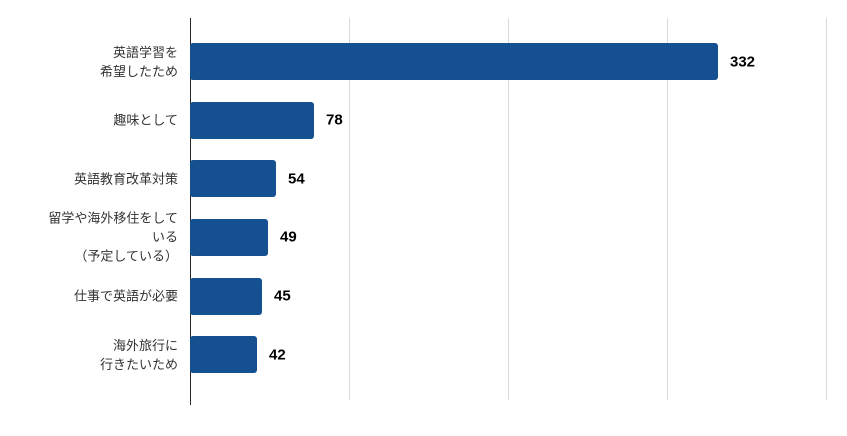  What do you see at coordinates (138, 62) in the screenshot?
I see `category-label: 英語学習を 希望したため` at bounding box center [138, 62].